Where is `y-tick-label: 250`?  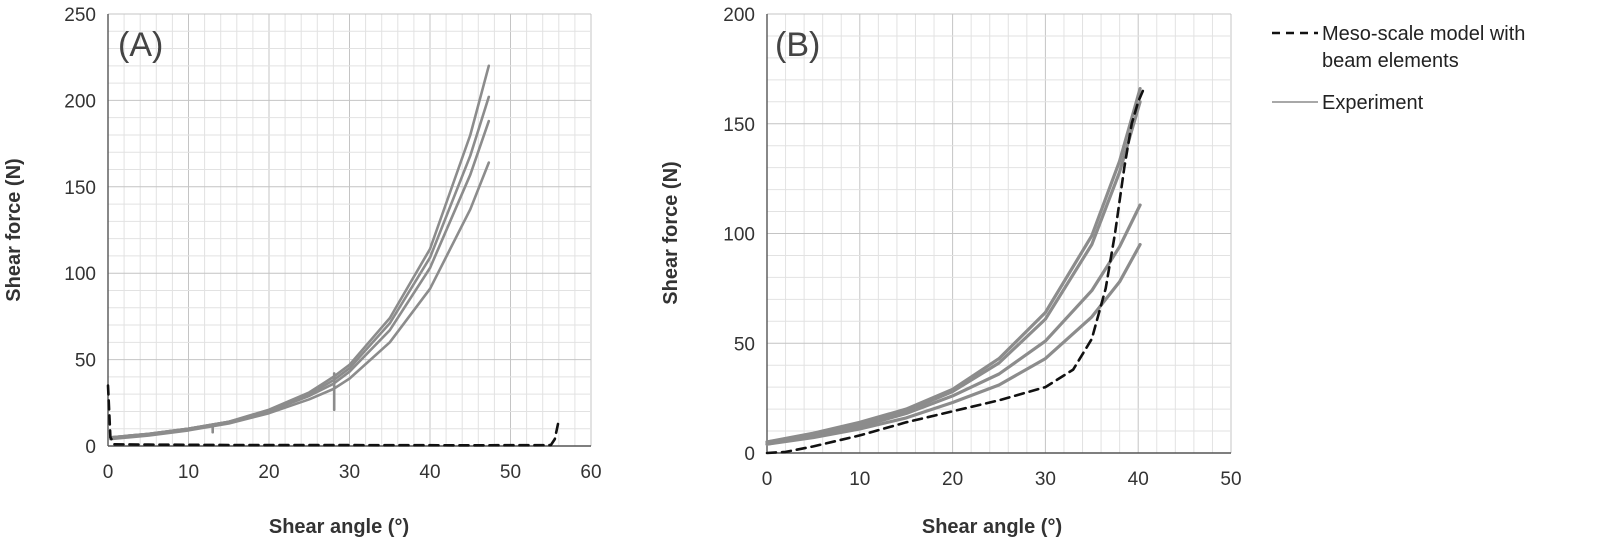
y-tick-label: 250 is located at coordinates (80, 15).